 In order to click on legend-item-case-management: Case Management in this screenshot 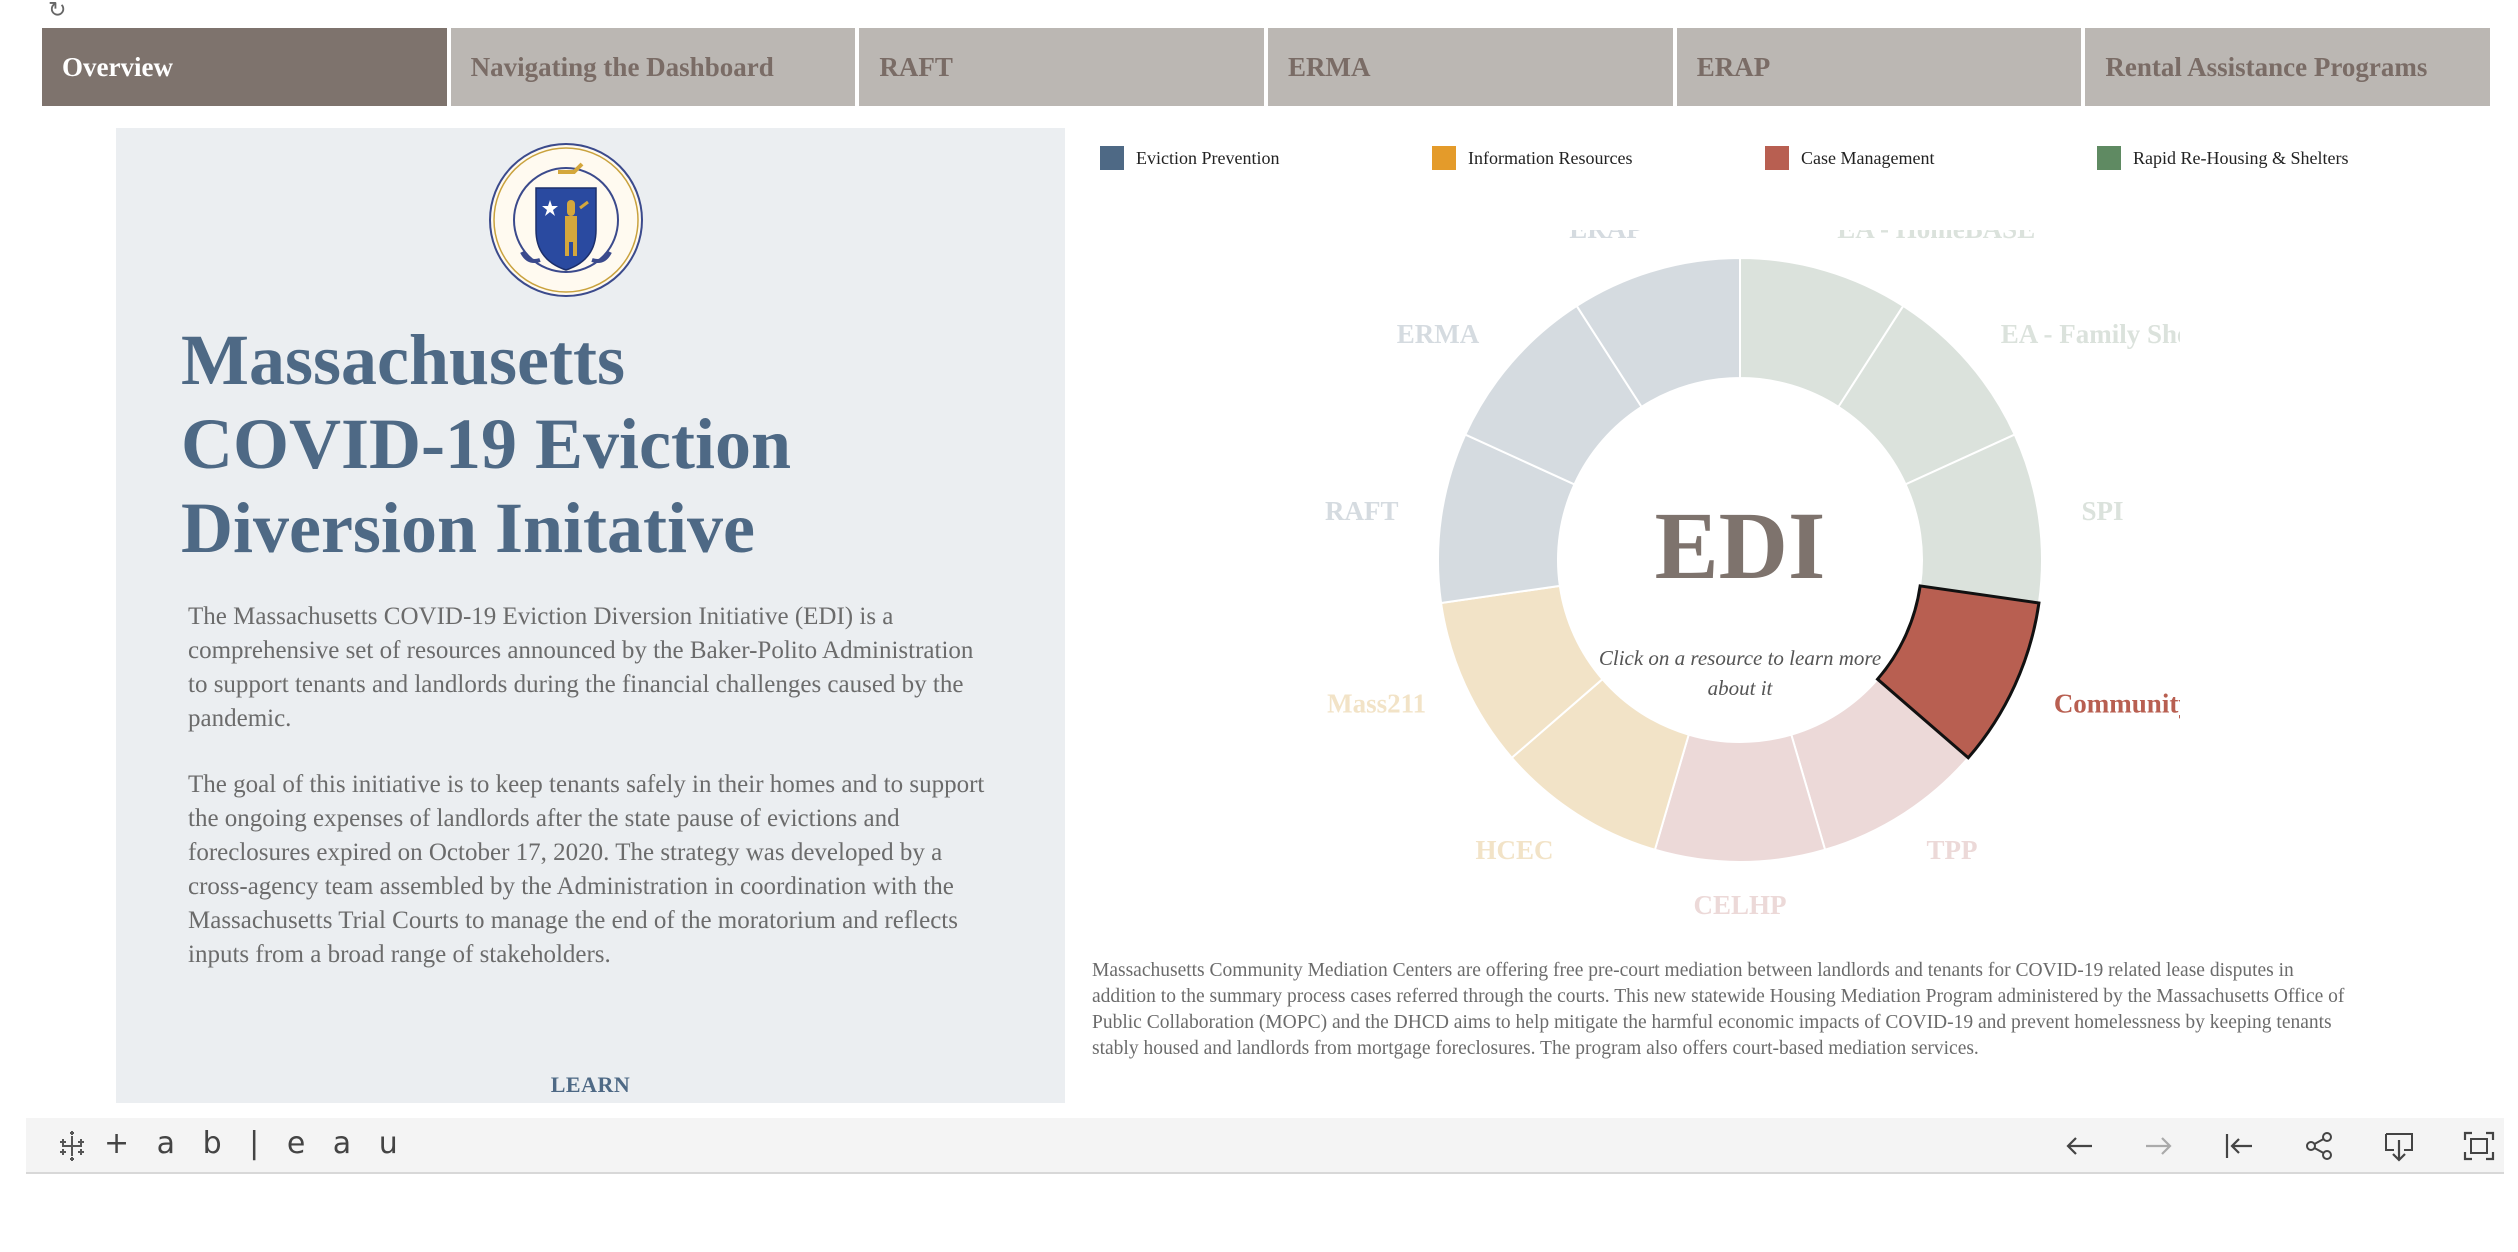, I will do `click(1849, 158)`.